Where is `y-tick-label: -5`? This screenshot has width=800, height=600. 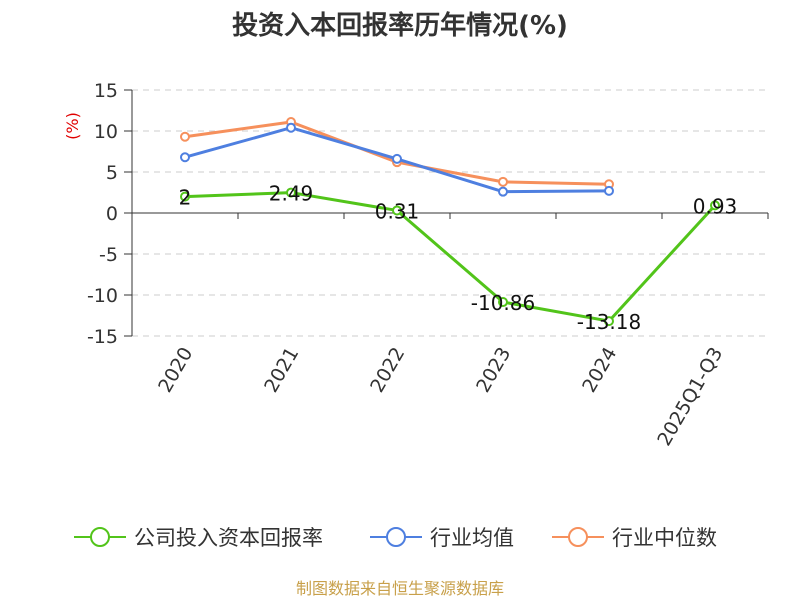 y-tick-label: -5 is located at coordinates (108, 255).